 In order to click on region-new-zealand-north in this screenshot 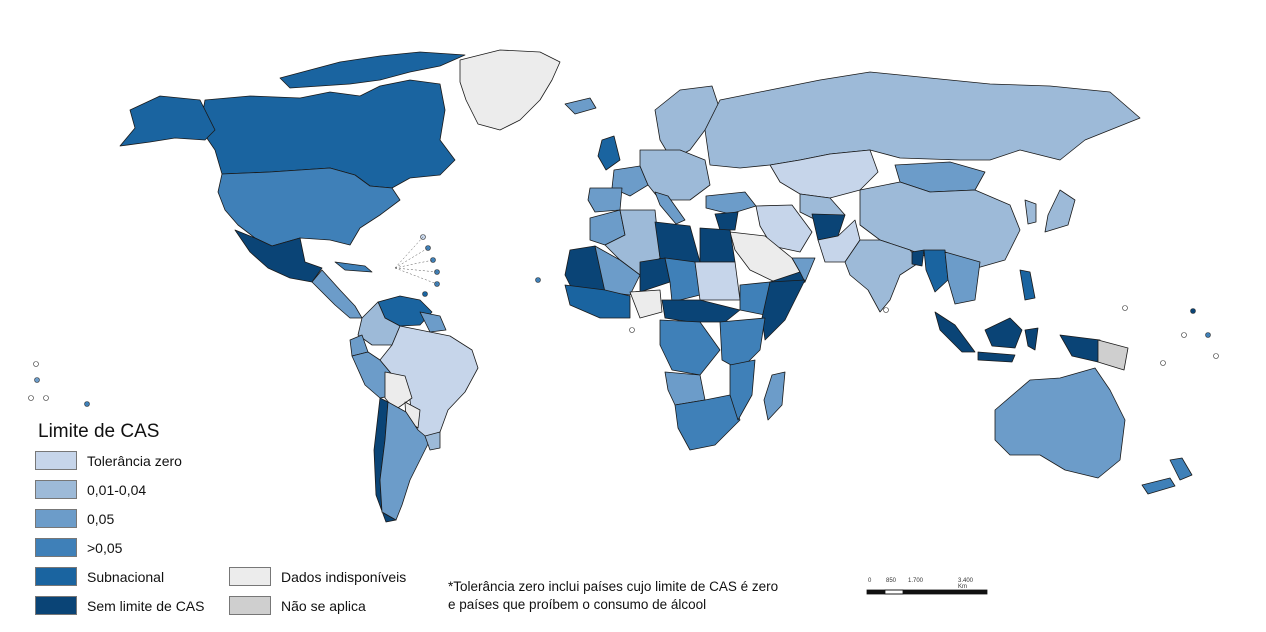, I will do `click(1181, 469)`.